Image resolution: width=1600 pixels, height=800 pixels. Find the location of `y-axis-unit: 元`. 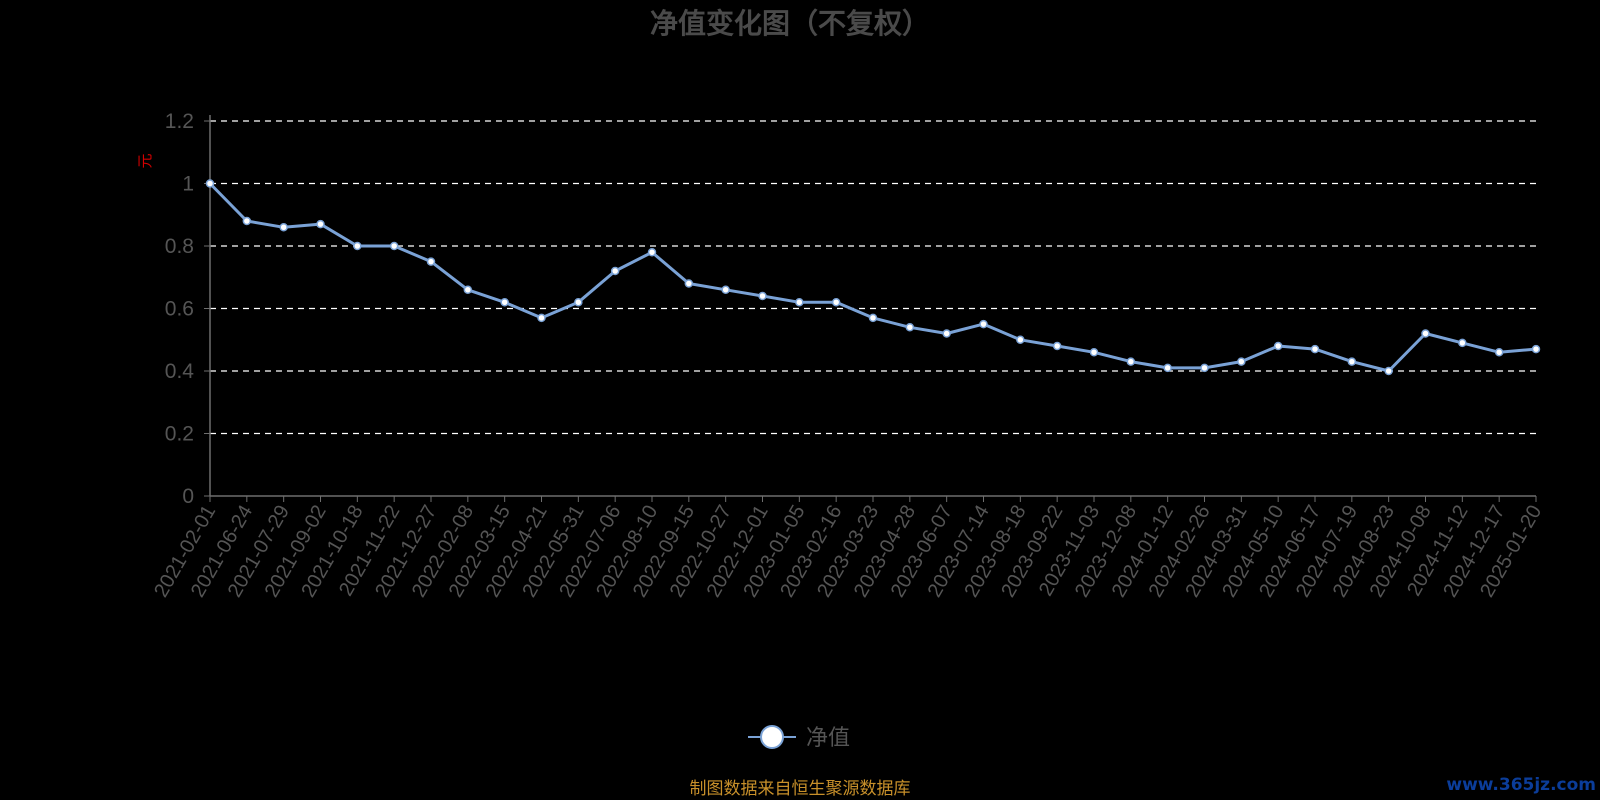

y-axis-unit: 元 is located at coordinates (145, 160).